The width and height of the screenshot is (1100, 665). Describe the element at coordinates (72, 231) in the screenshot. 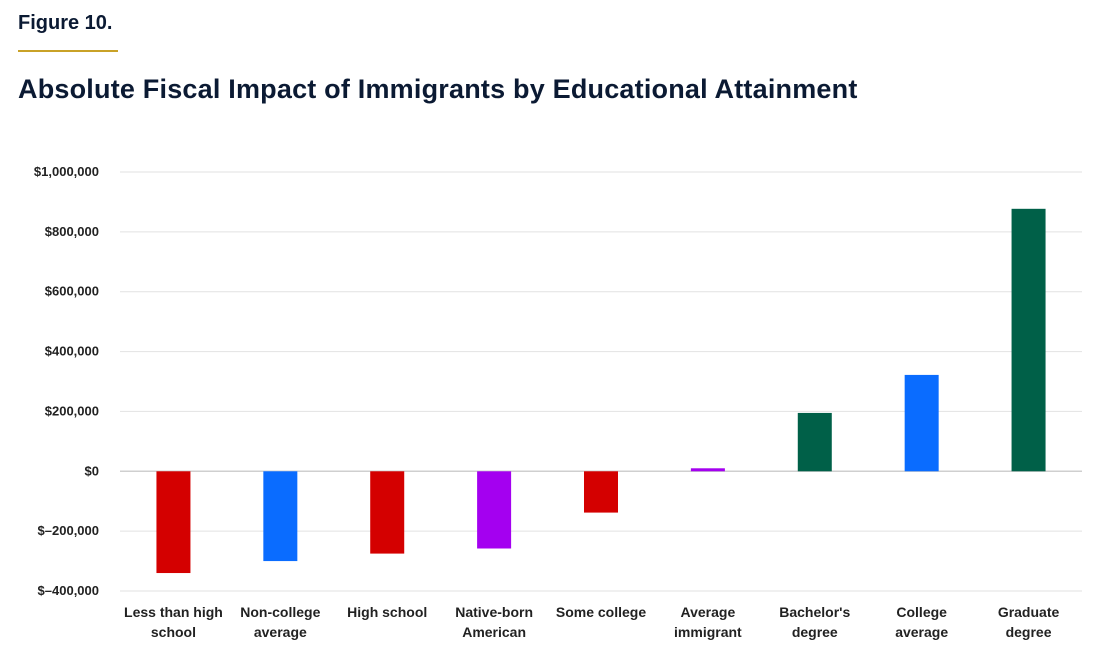

I see `y-tick-label: $800,000` at that location.